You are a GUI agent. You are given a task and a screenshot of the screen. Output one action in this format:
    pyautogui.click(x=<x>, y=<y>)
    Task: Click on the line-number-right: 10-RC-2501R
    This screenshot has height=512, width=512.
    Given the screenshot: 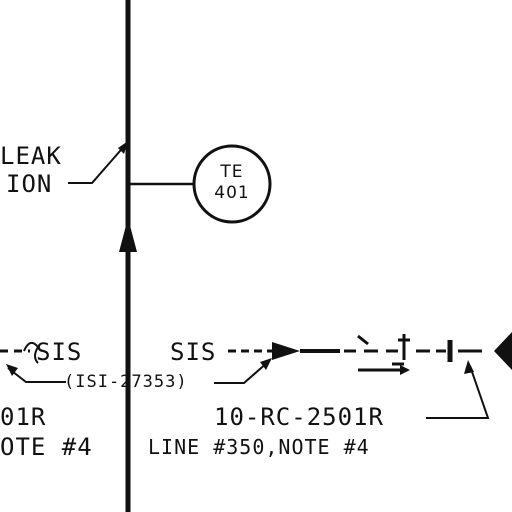 What is the action you would take?
    pyautogui.click(x=299, y=417)
    